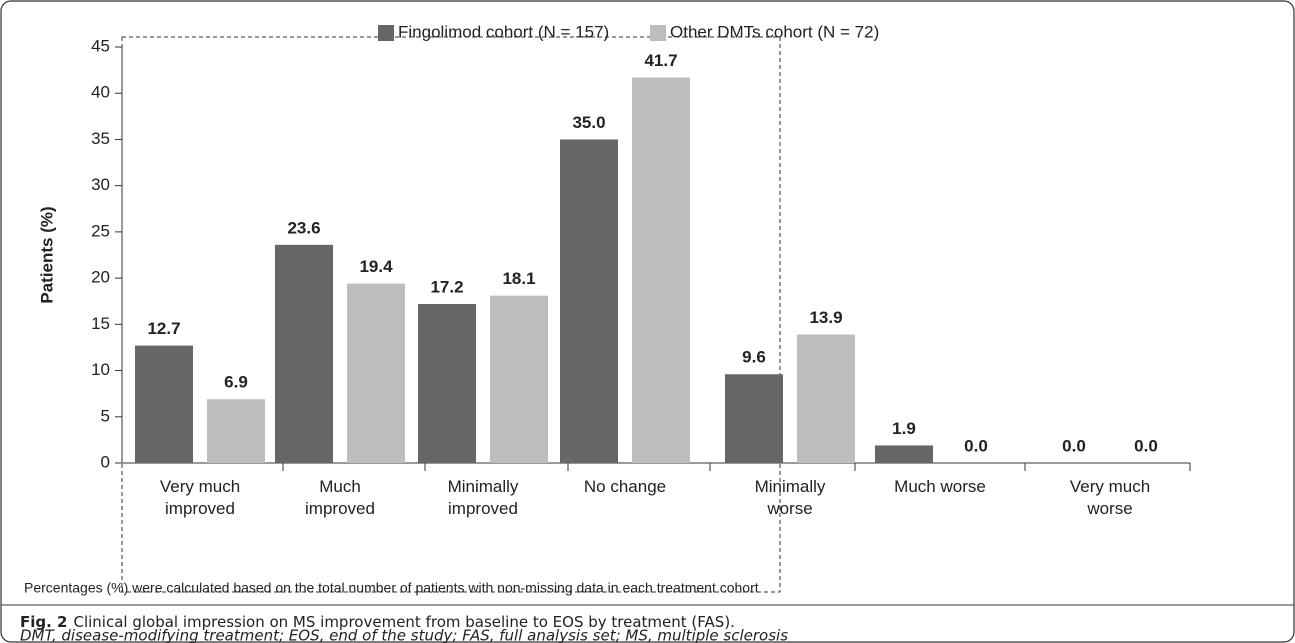 Image resolution: width=1295 pixels, height=643 pixels. I want to click on y-tick-label: 10, so click(100, 369).